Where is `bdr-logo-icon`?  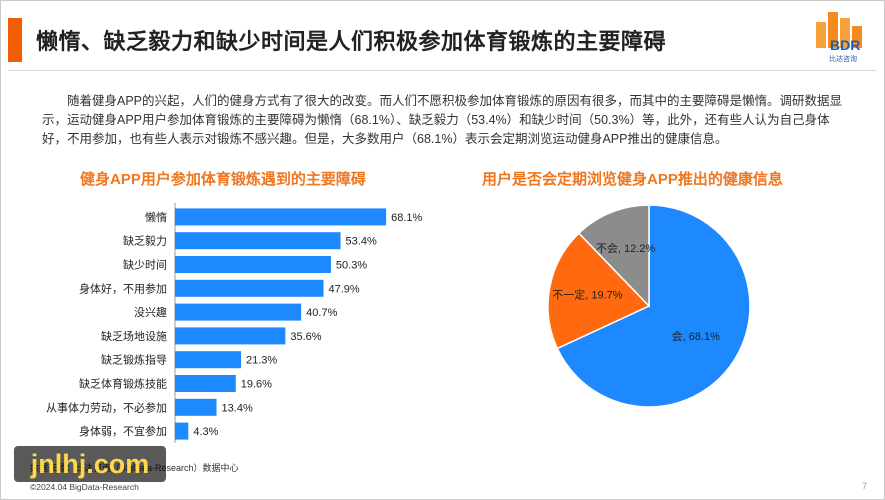 bdr-logo-icon is located at coordinates (839, 30).